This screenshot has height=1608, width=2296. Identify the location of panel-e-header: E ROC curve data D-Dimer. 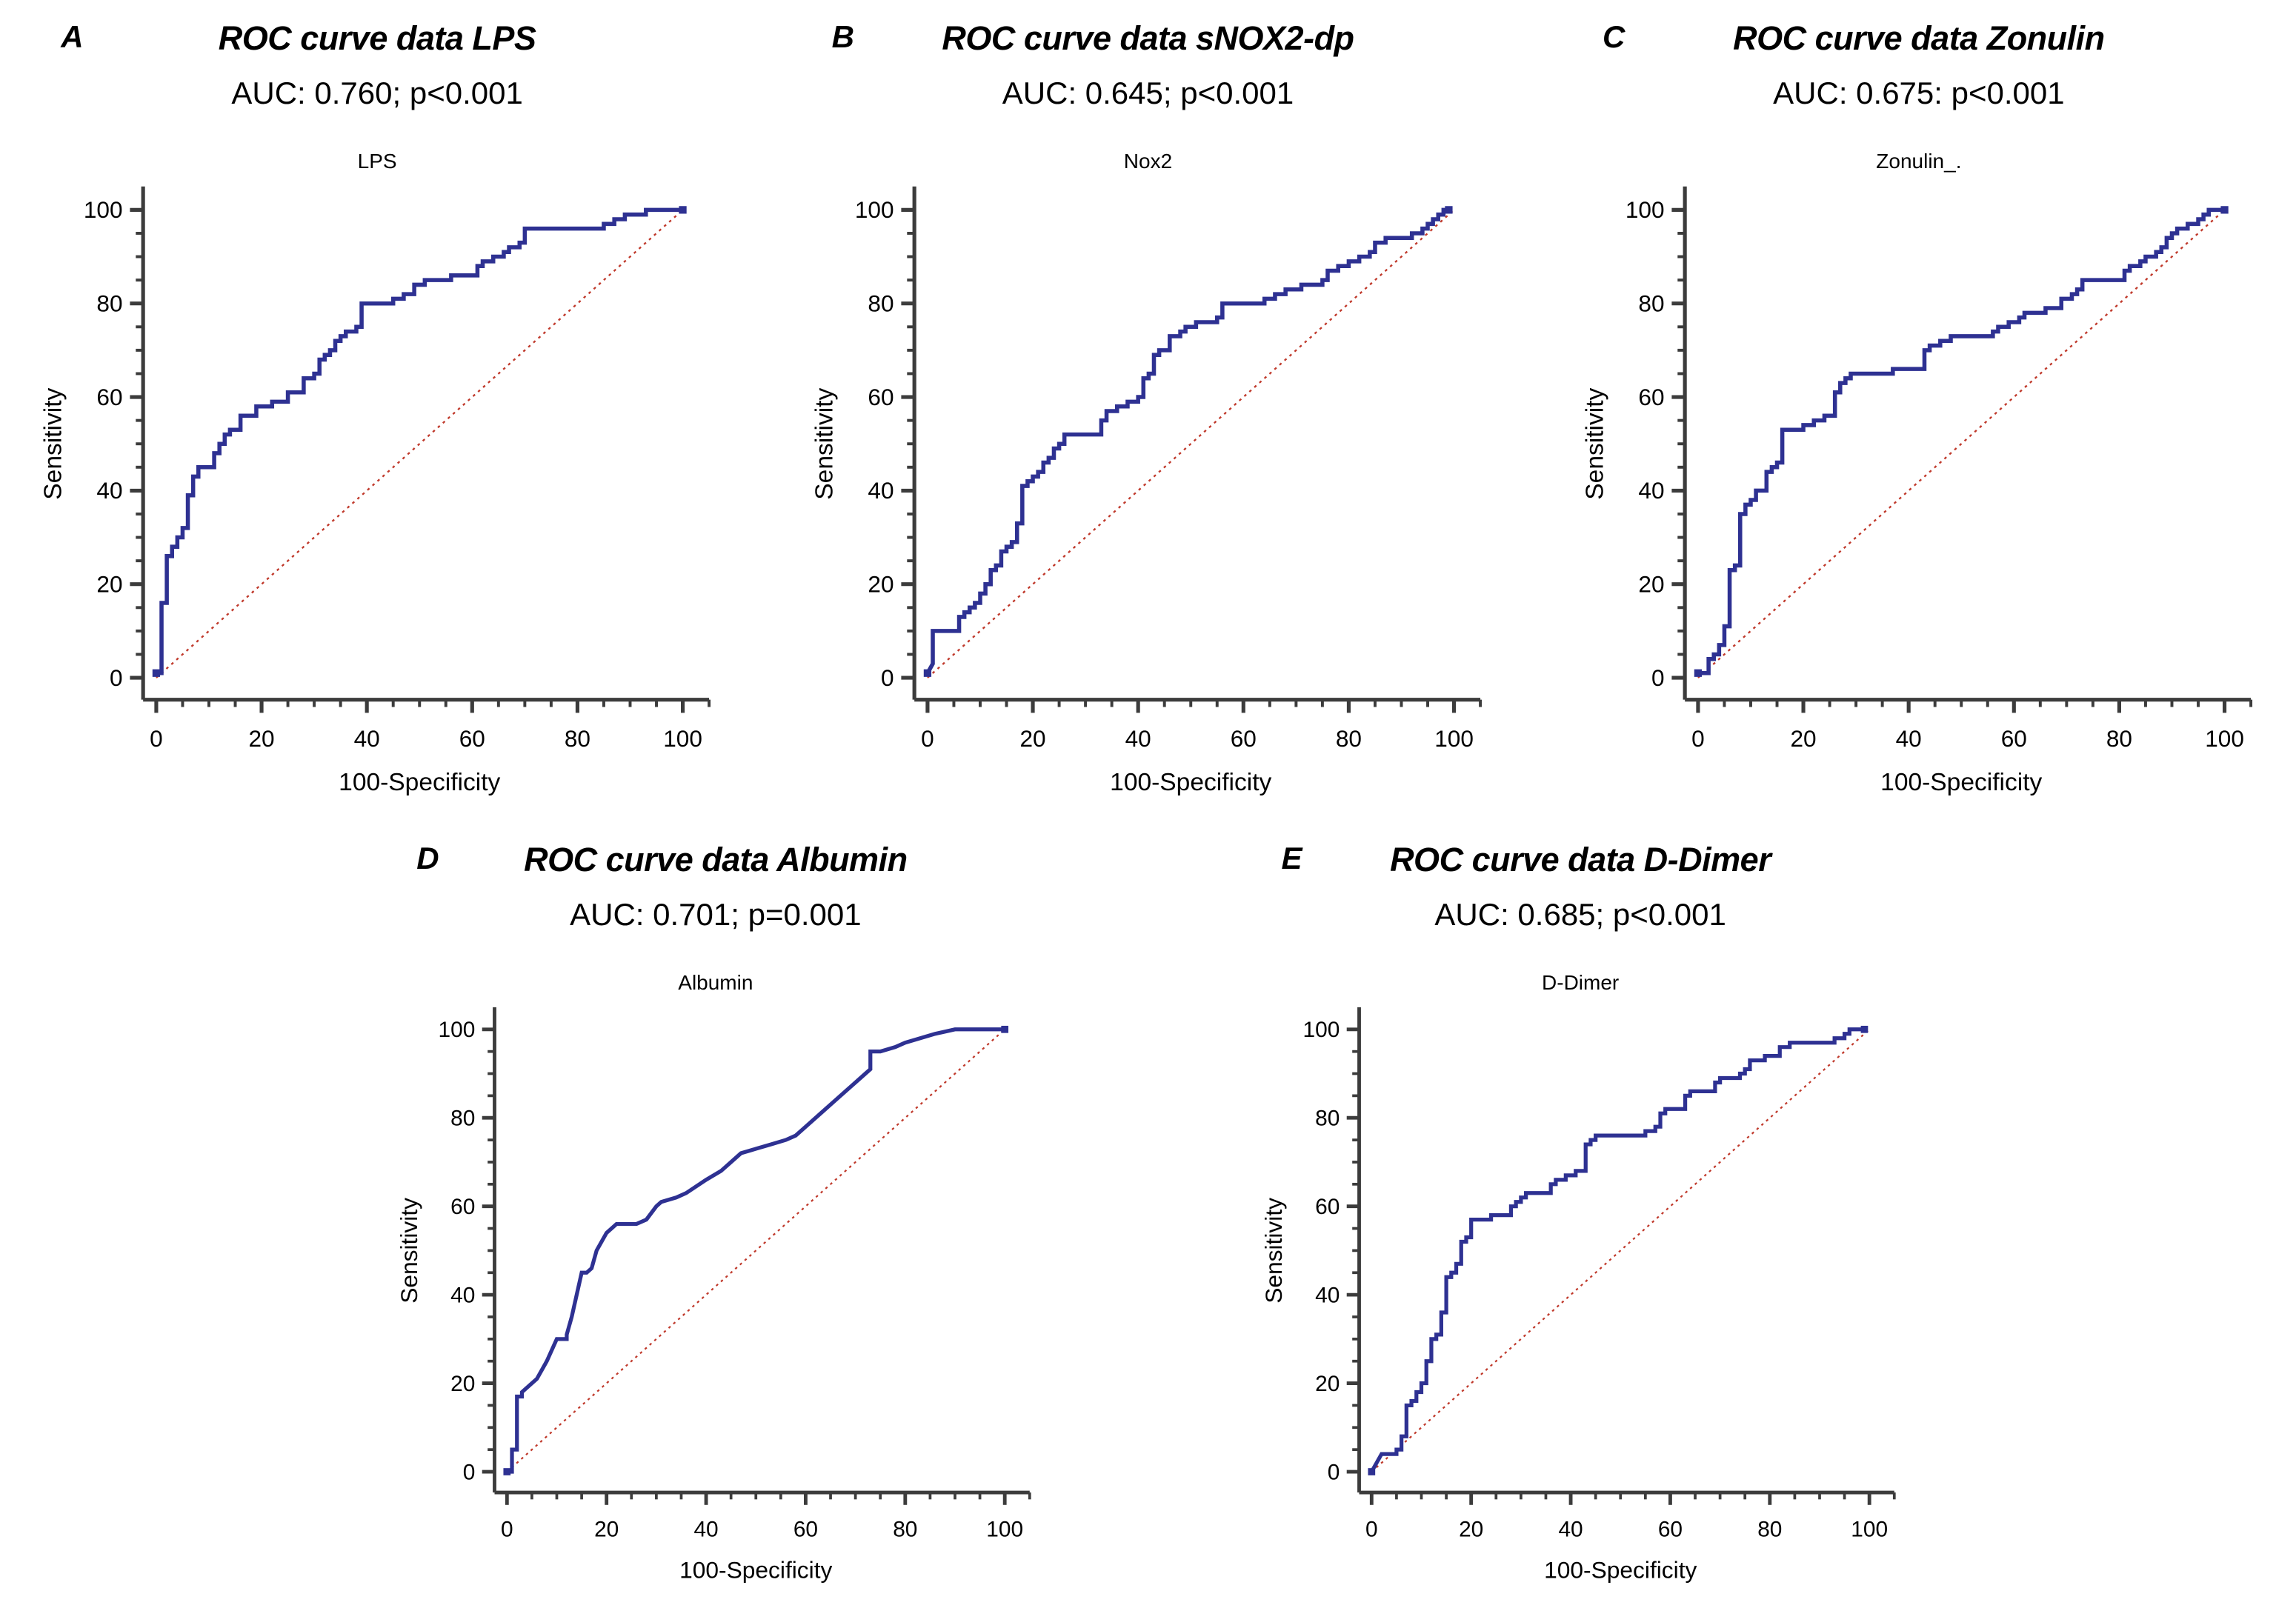
(1580, 863).